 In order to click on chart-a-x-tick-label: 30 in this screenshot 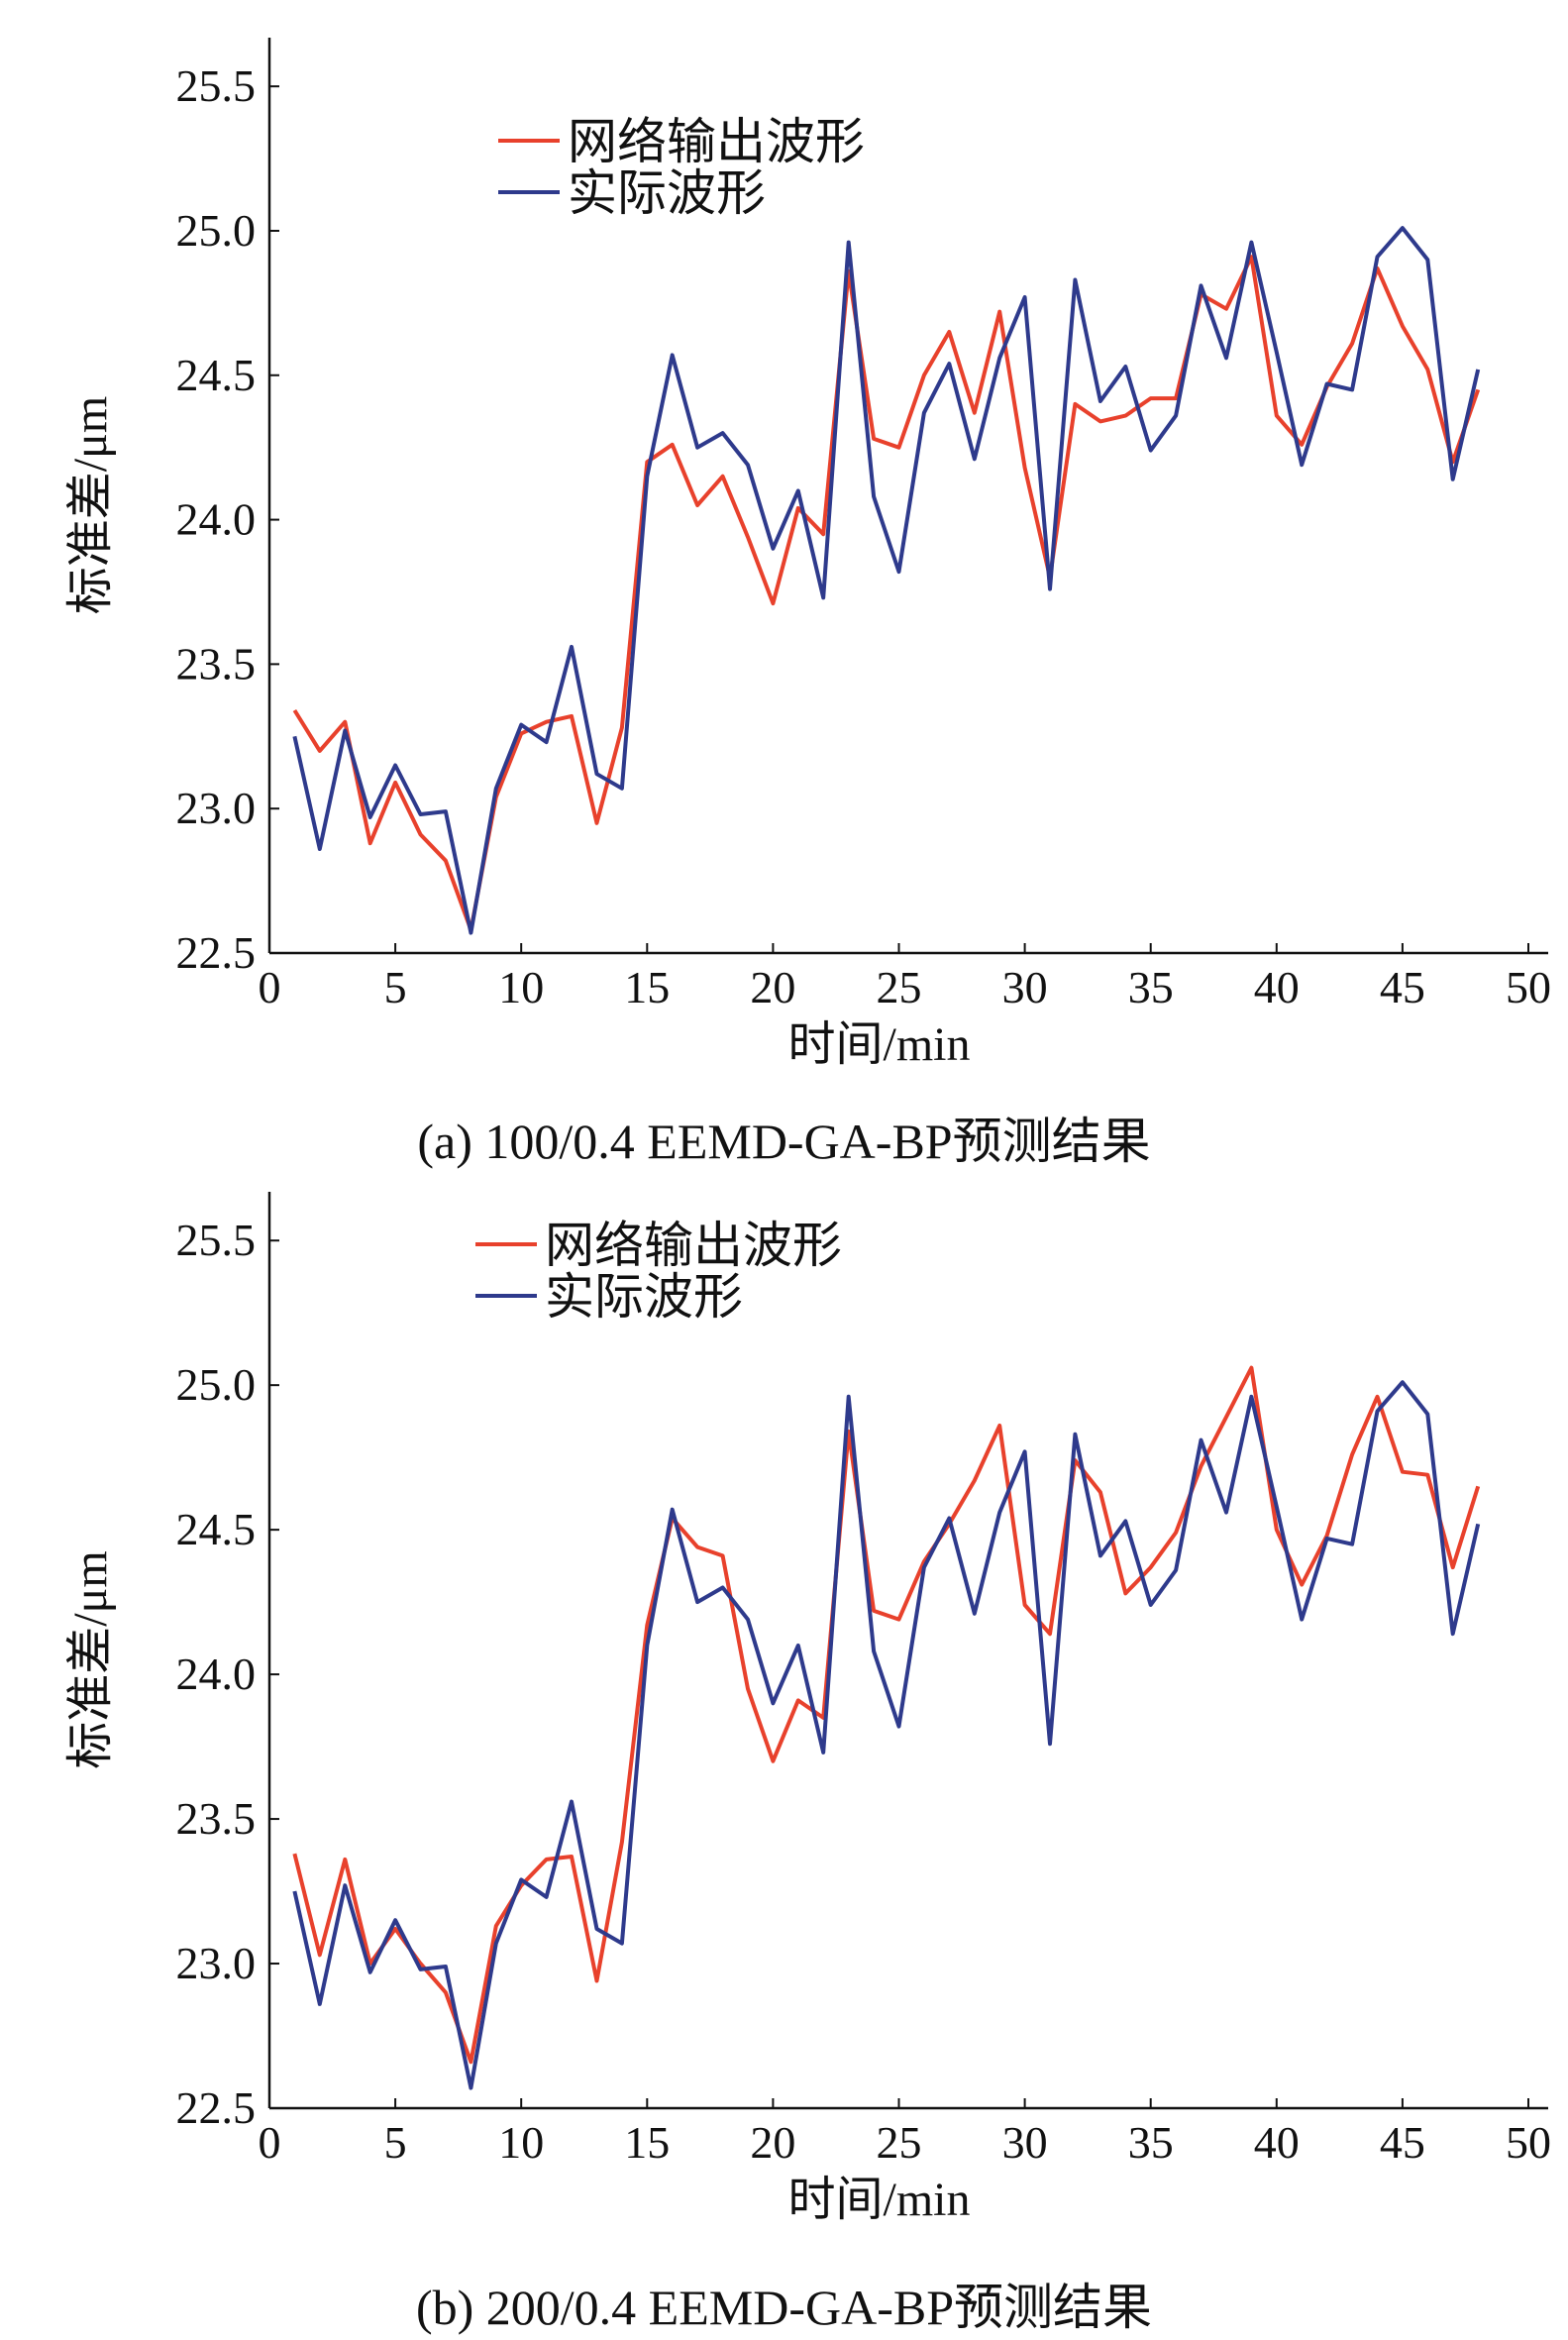, I will do `click(1025, 987)`.